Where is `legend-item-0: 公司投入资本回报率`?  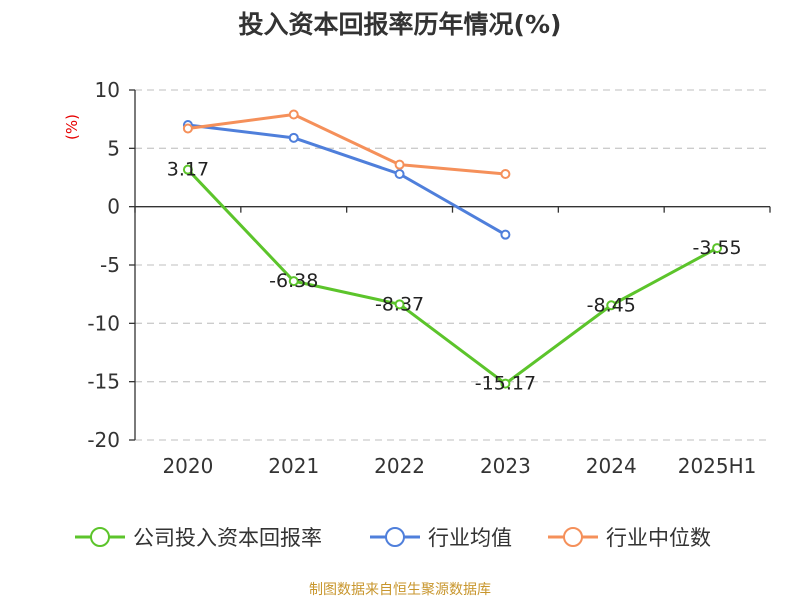 legend-item-0: 公司投入资本回报率 is located at coordinates (198, 538).